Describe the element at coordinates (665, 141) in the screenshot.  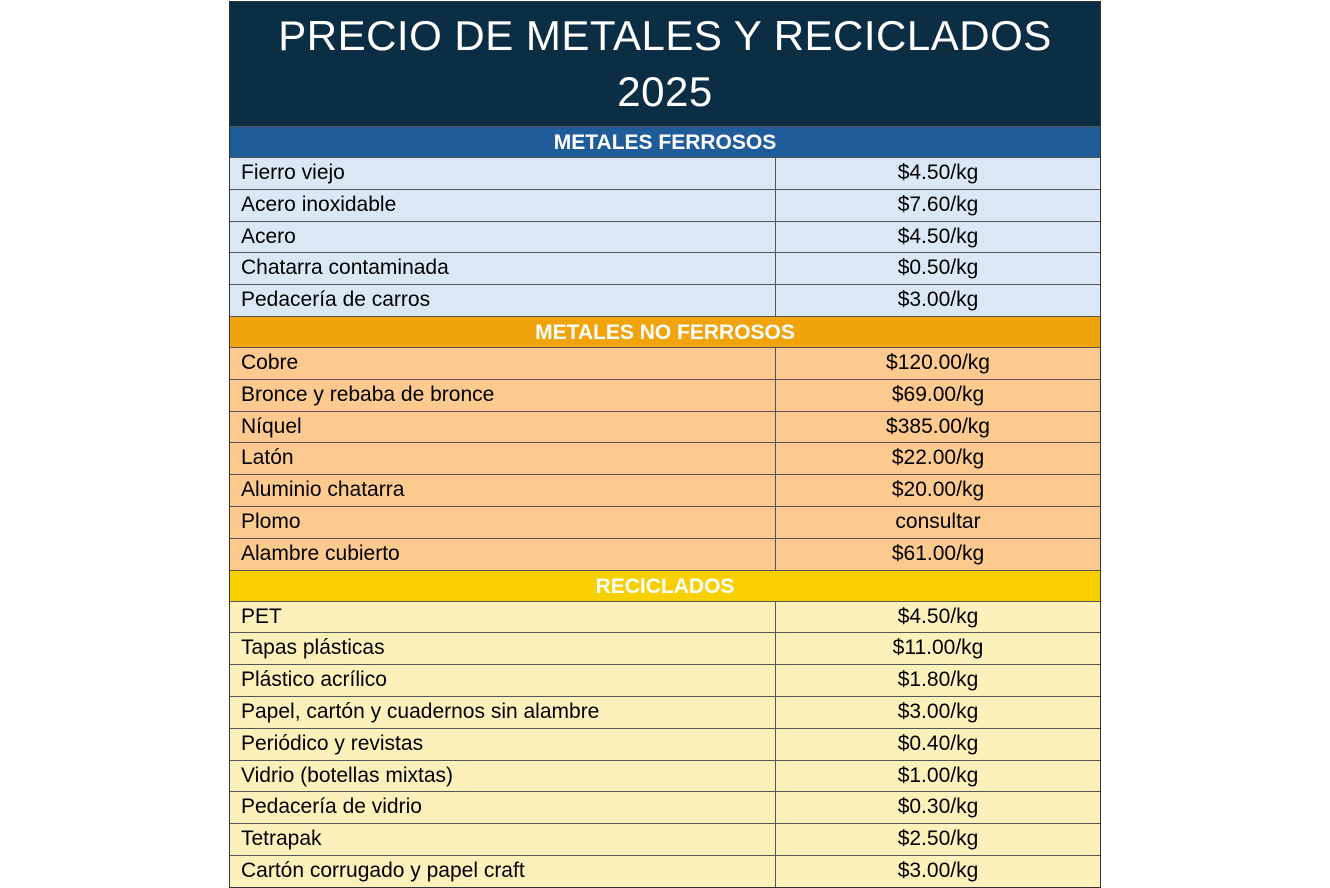
I see `section-header: METALES FERROSOS` at that location.